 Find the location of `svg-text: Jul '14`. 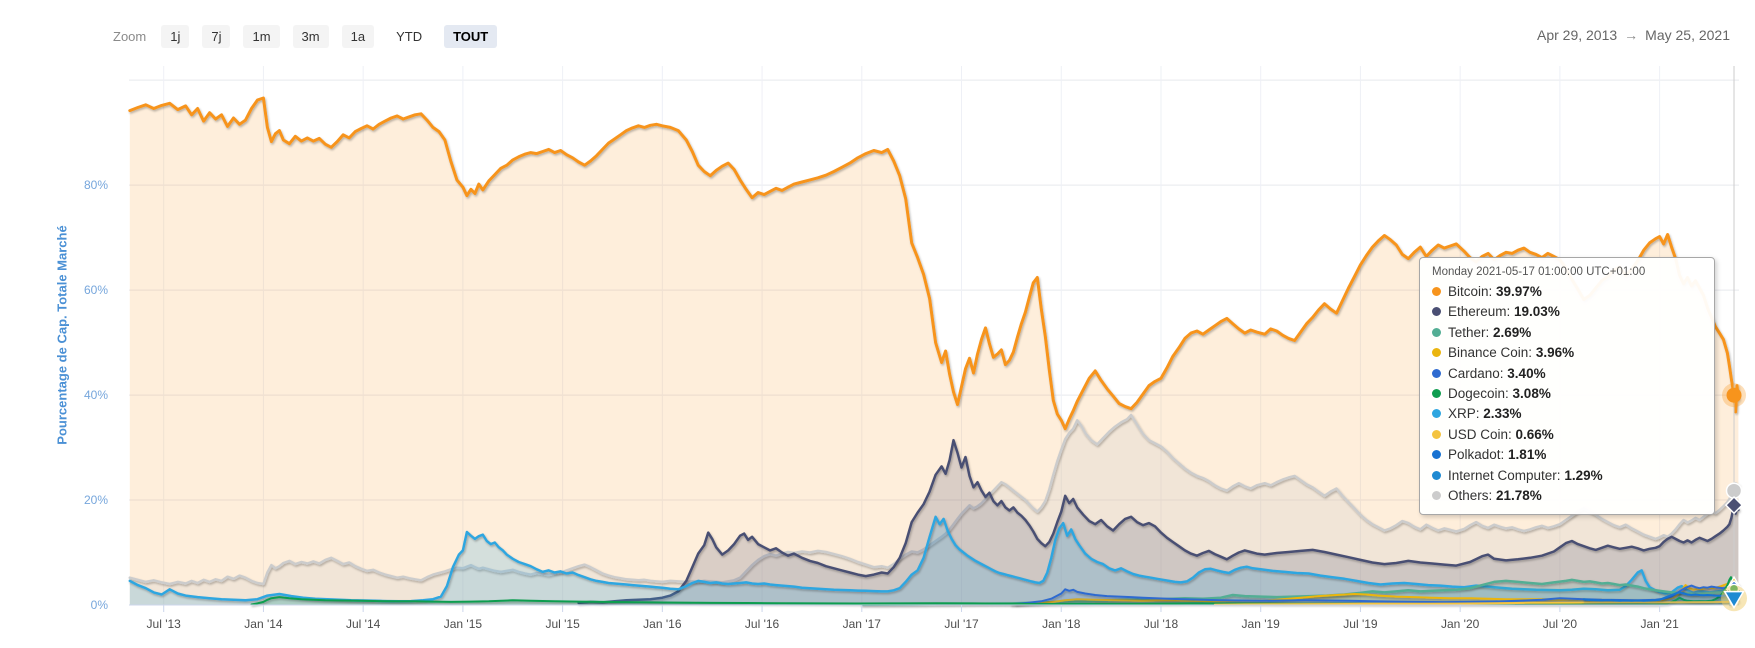

svg-text: Jul '14 is located at coordinates (363, 624).